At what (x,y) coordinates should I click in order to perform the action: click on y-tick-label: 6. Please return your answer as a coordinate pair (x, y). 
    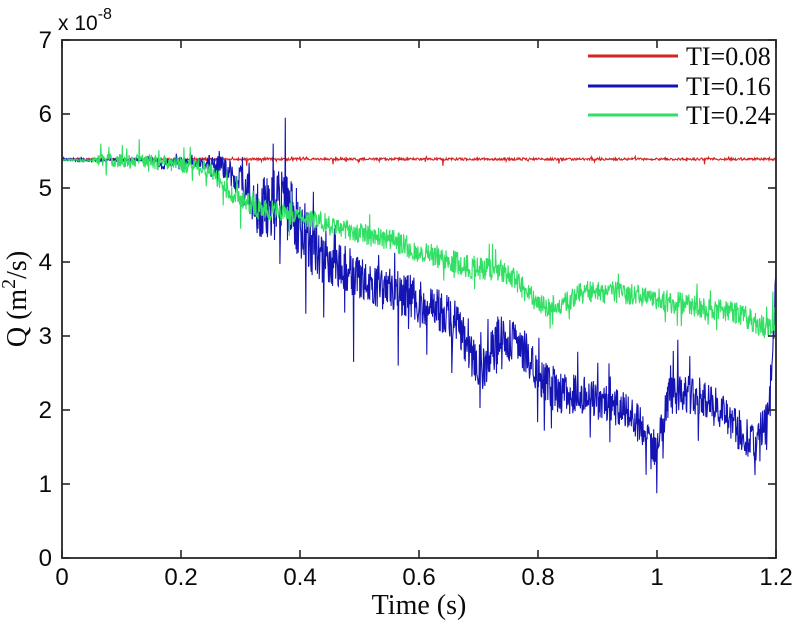
    Looking at the image, I should click on (45, 114).